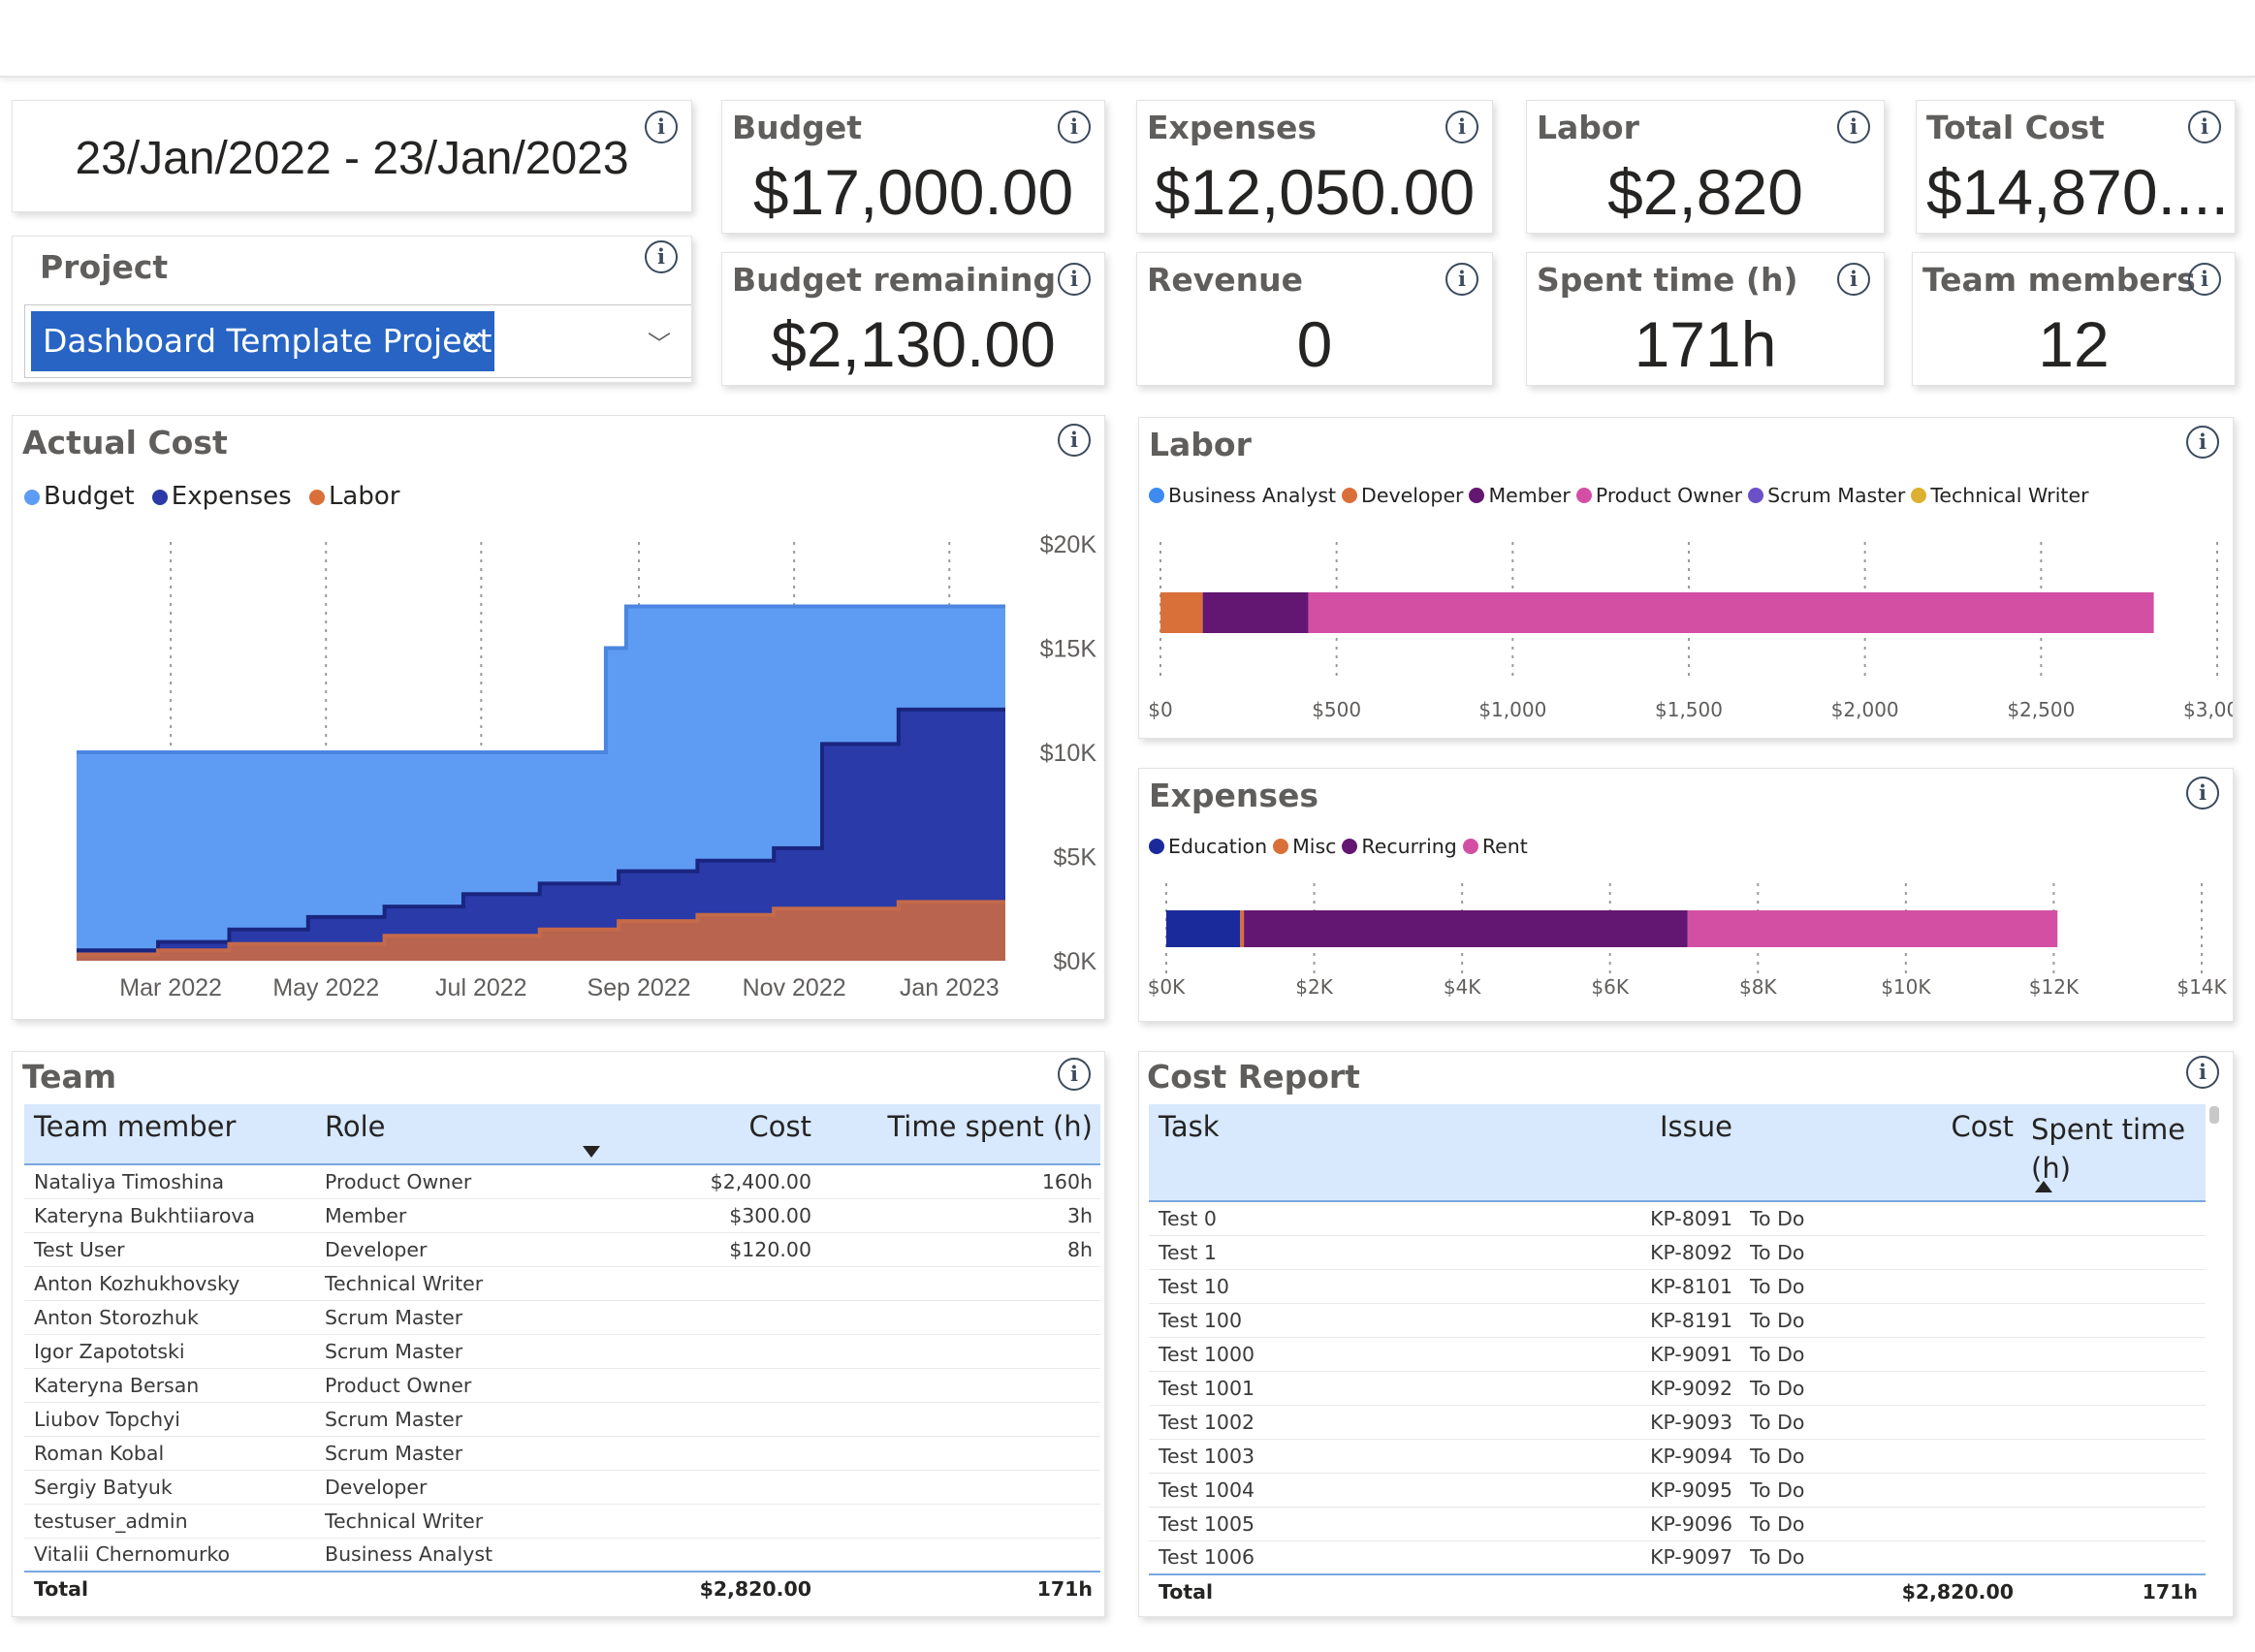 The image size is (2255, 1652). What do you see at coordinates (1677, 1389) in the screenshot?
I see `table-row: Test 1001 KP-9092 To Do` at bounding box center [1677, 1389].